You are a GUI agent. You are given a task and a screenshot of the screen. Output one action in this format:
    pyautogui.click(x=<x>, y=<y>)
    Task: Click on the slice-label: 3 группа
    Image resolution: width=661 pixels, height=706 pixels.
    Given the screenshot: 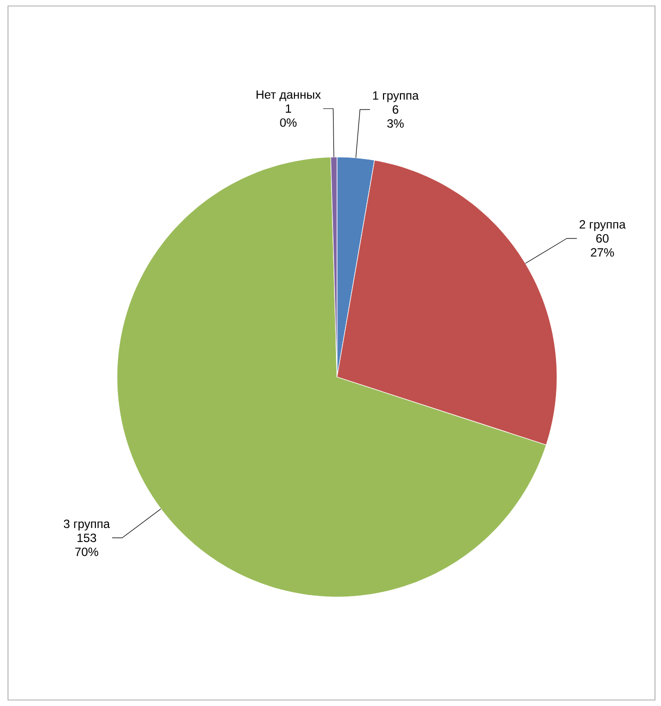 What is the action you would take?
    pyautogui.click(x=87, y=525)
    